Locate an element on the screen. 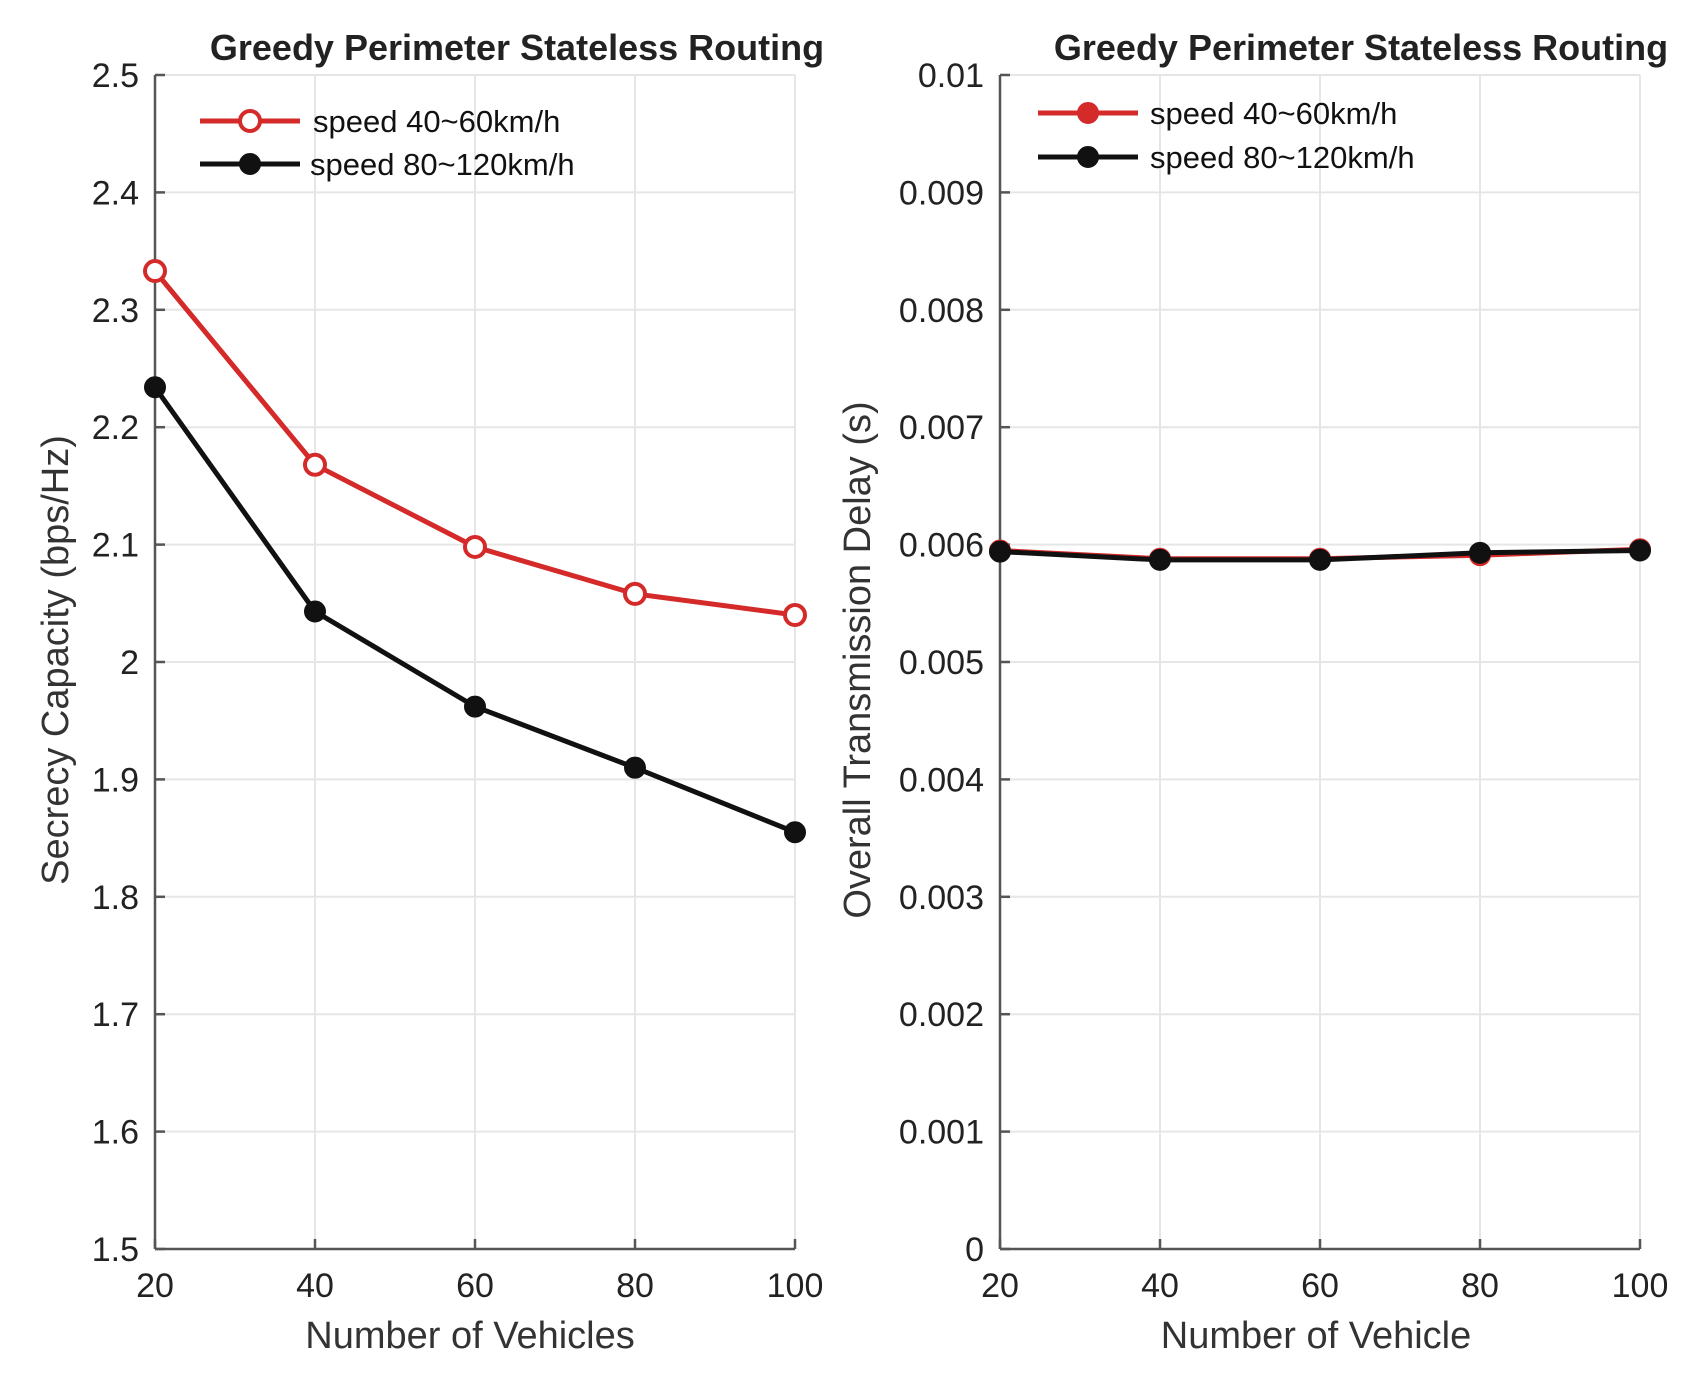  y-tick-label: 0.008 is located at coordinates (941, 311).